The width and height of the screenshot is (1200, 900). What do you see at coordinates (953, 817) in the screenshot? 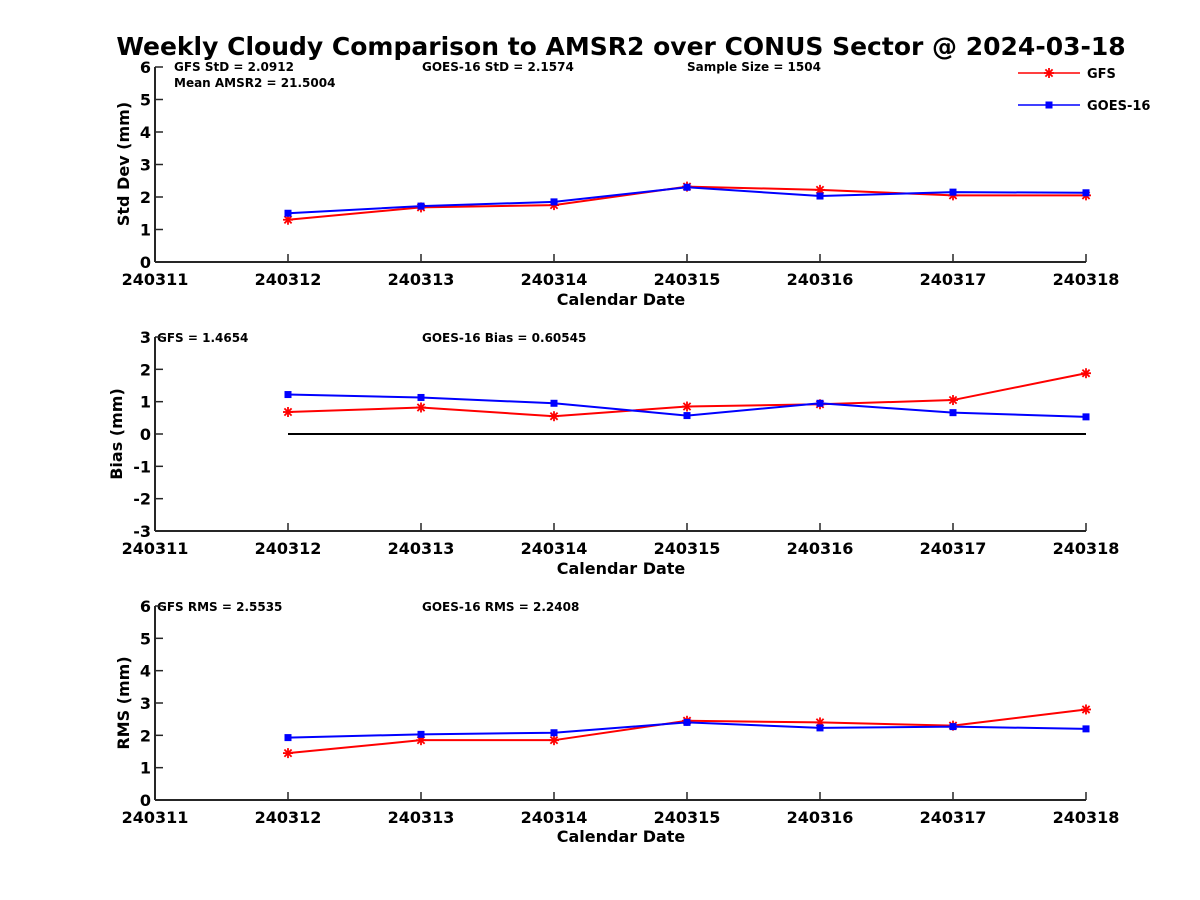
I see `rms-x-tick-label: 240317` at bounding box center [953, 817].